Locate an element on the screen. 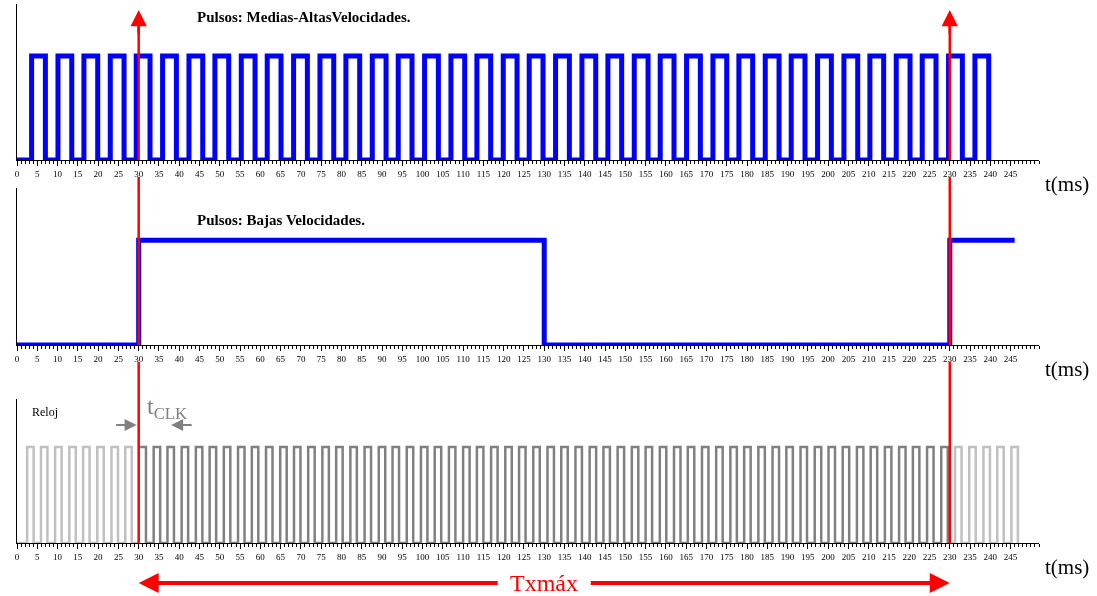  x-tick-label: 210 is located at coordinates (868, 556).